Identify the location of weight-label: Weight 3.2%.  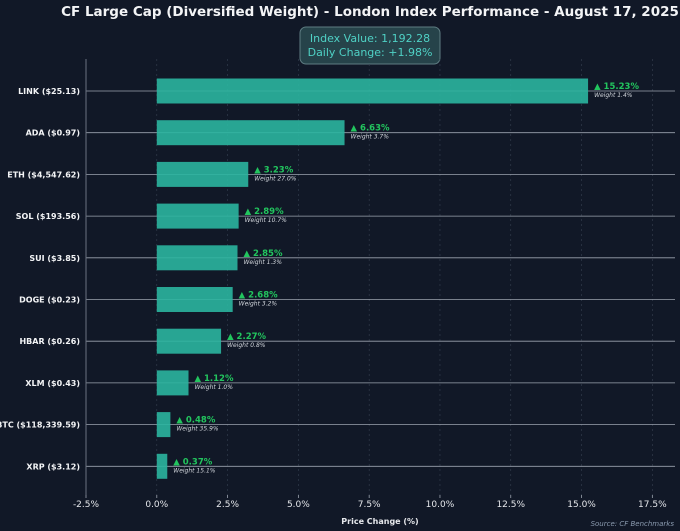
(258, 304).